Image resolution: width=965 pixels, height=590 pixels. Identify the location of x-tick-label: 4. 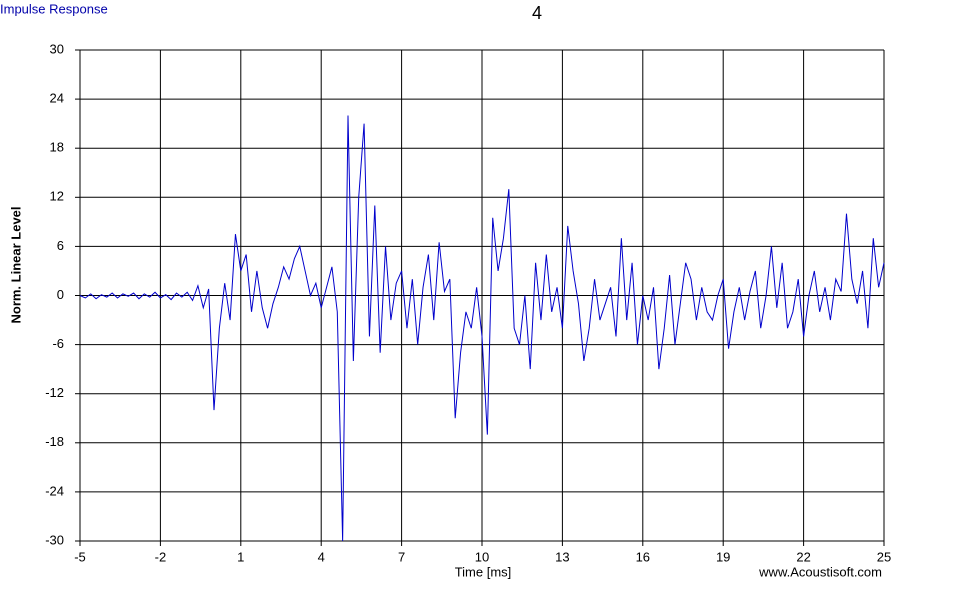
(321, 556).